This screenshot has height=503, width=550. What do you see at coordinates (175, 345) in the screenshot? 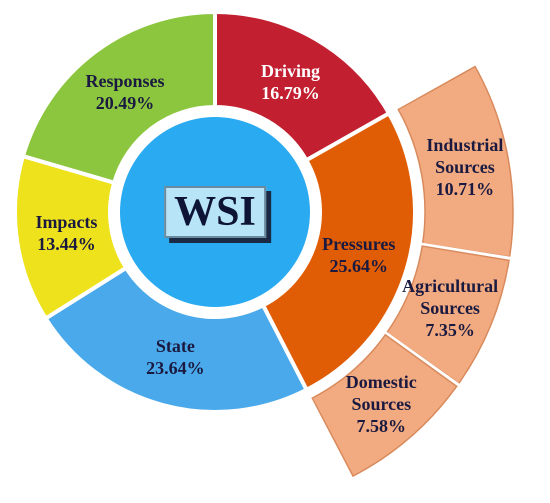
I see `label-name: State` at bounding box center [175, 345].